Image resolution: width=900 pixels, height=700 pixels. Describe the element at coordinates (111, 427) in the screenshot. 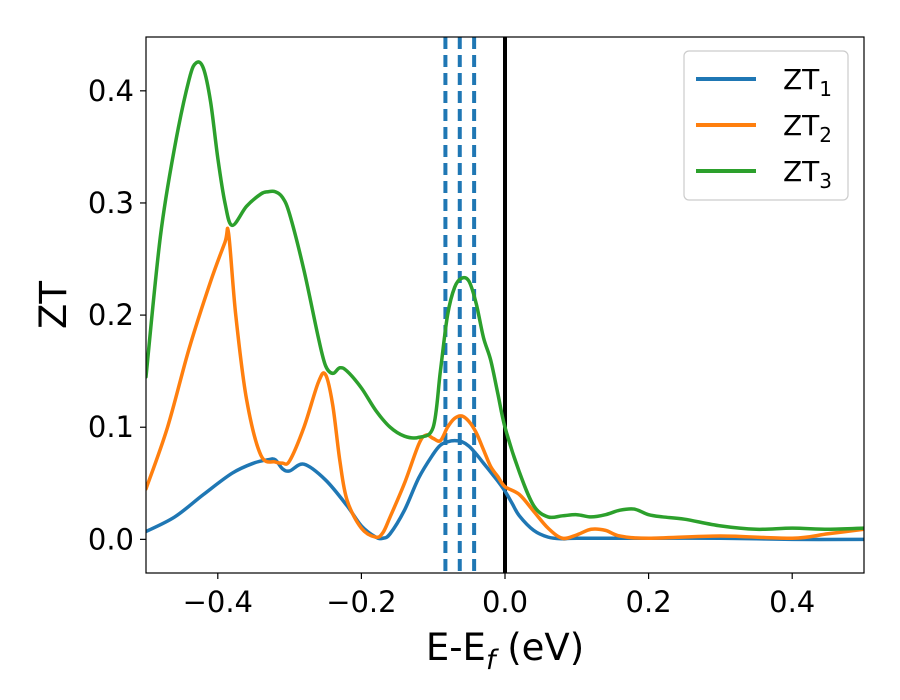

I see `y-tick-label: 0.1` at that location.